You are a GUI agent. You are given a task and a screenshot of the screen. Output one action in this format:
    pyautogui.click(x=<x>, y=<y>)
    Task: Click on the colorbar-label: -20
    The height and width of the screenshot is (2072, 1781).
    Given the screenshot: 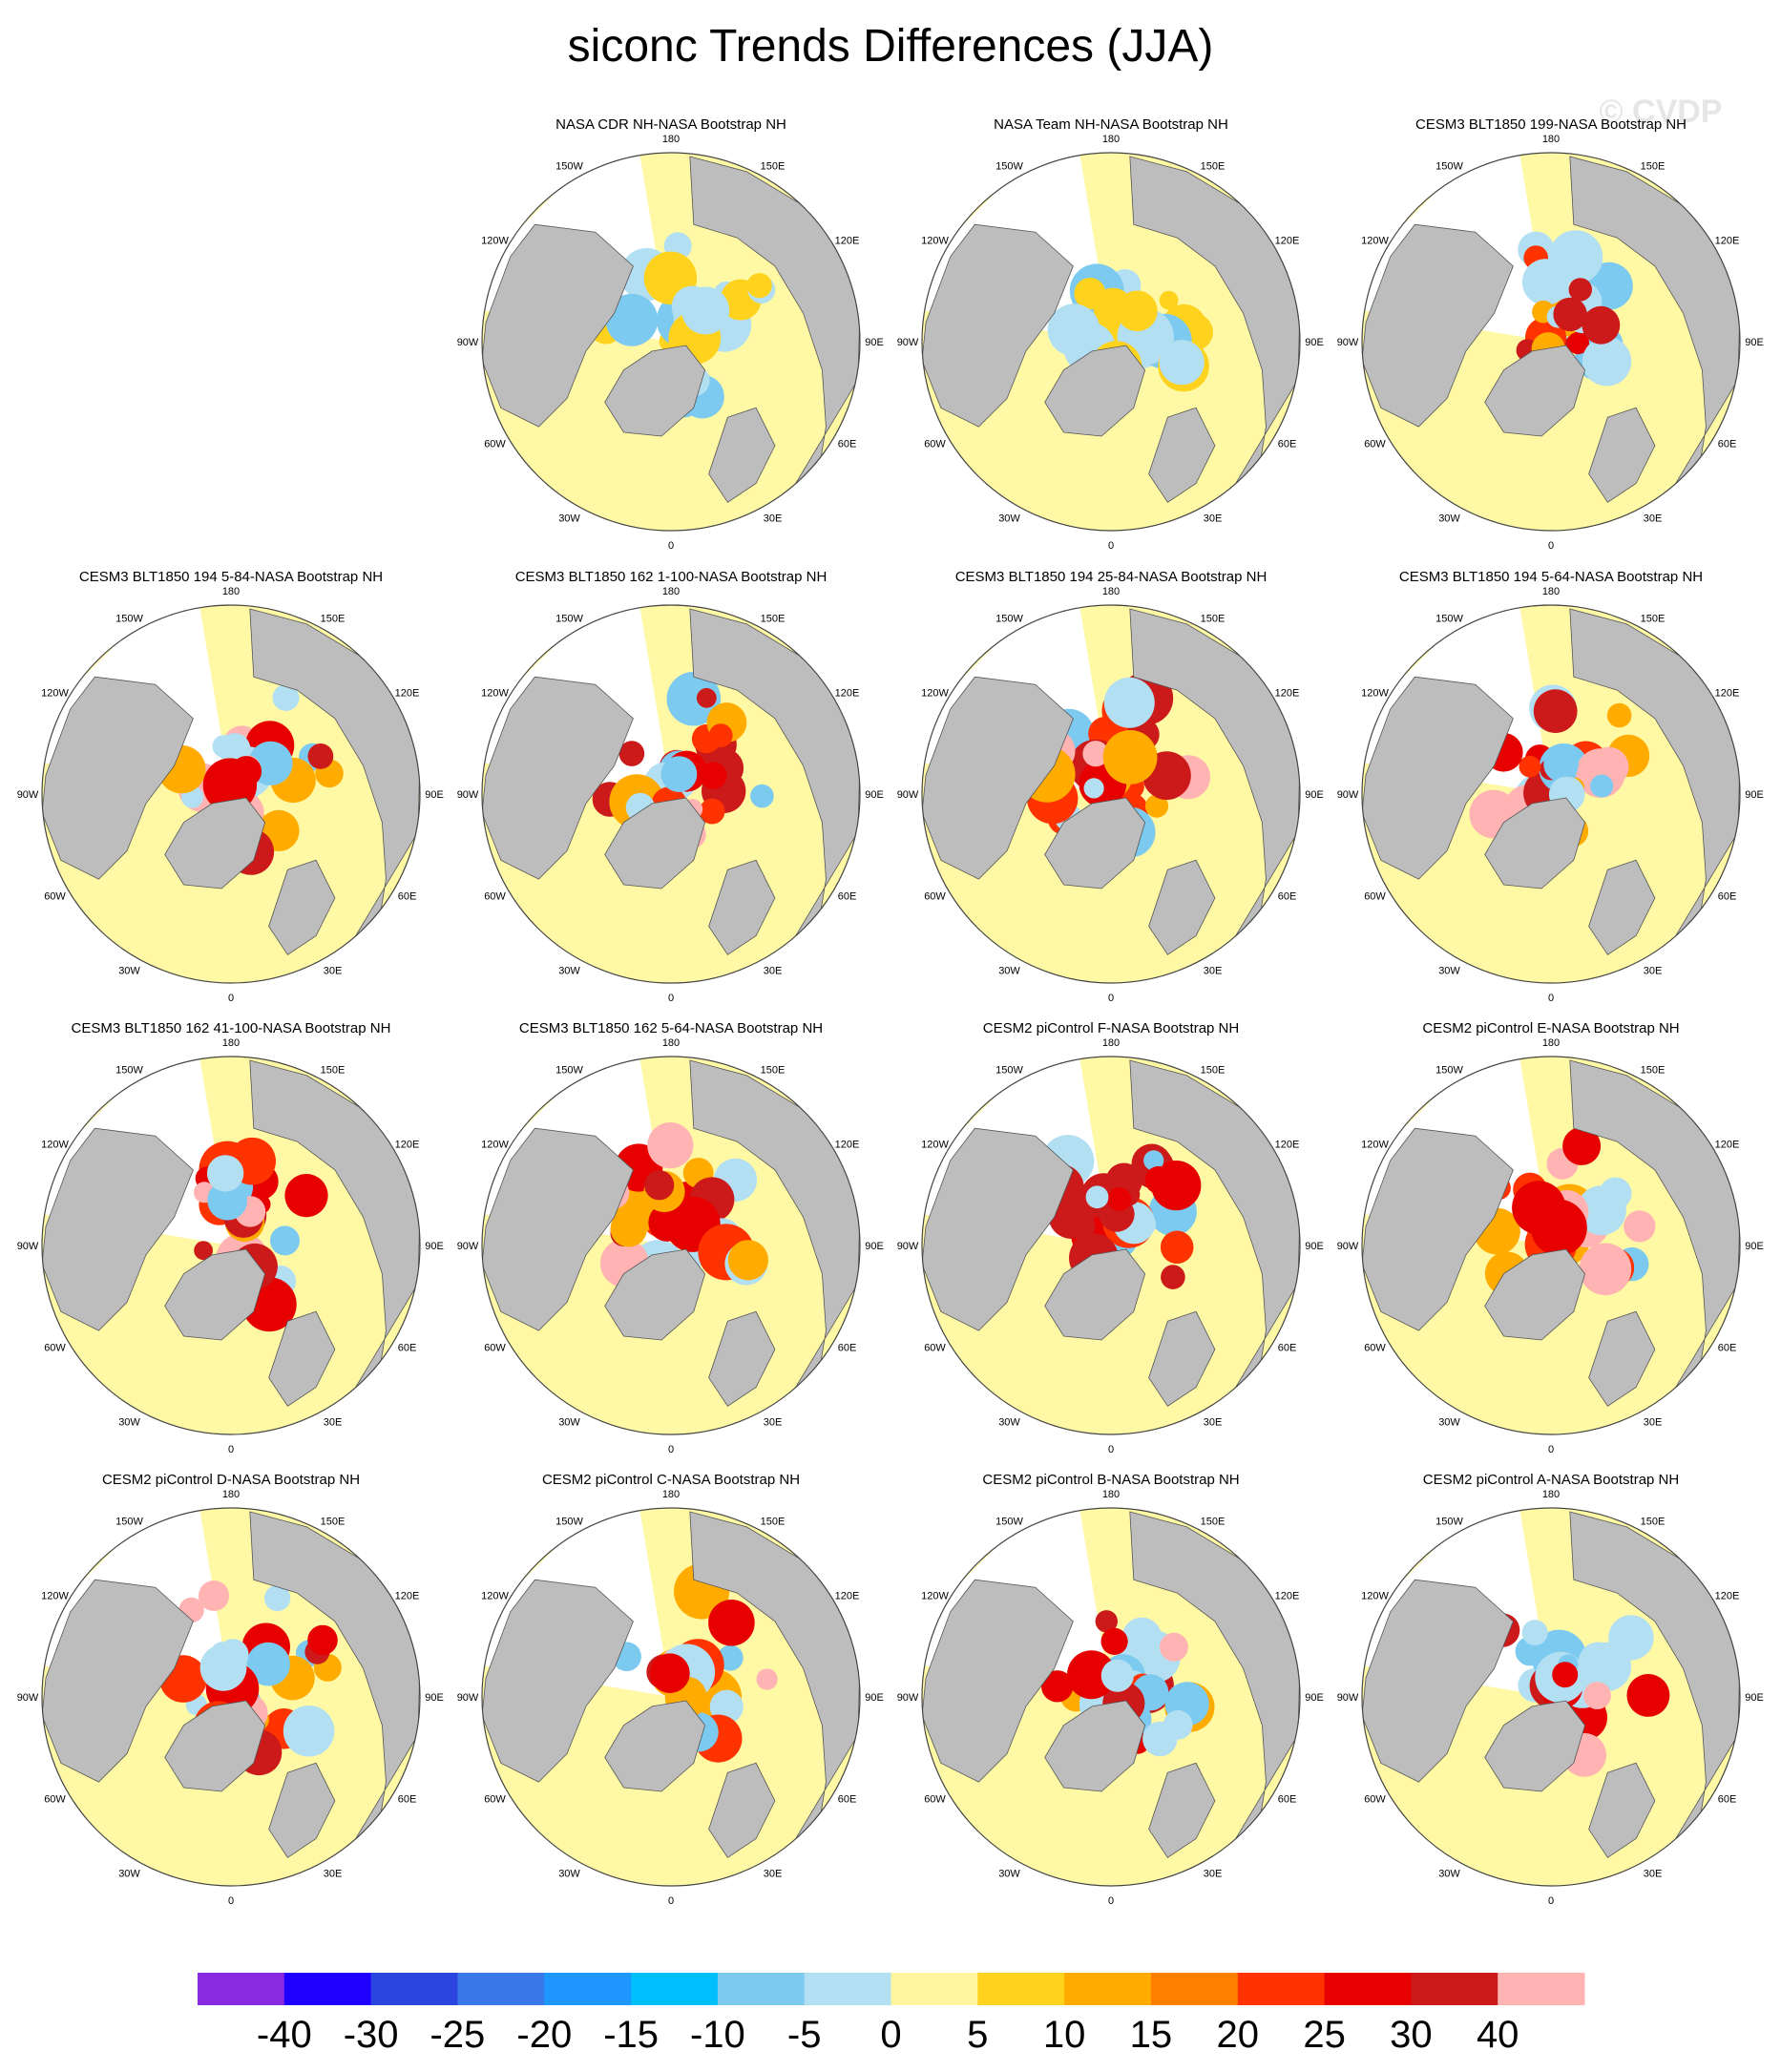 What is the action you would take?
    pyautogui.click(x=544, y=2035)
    